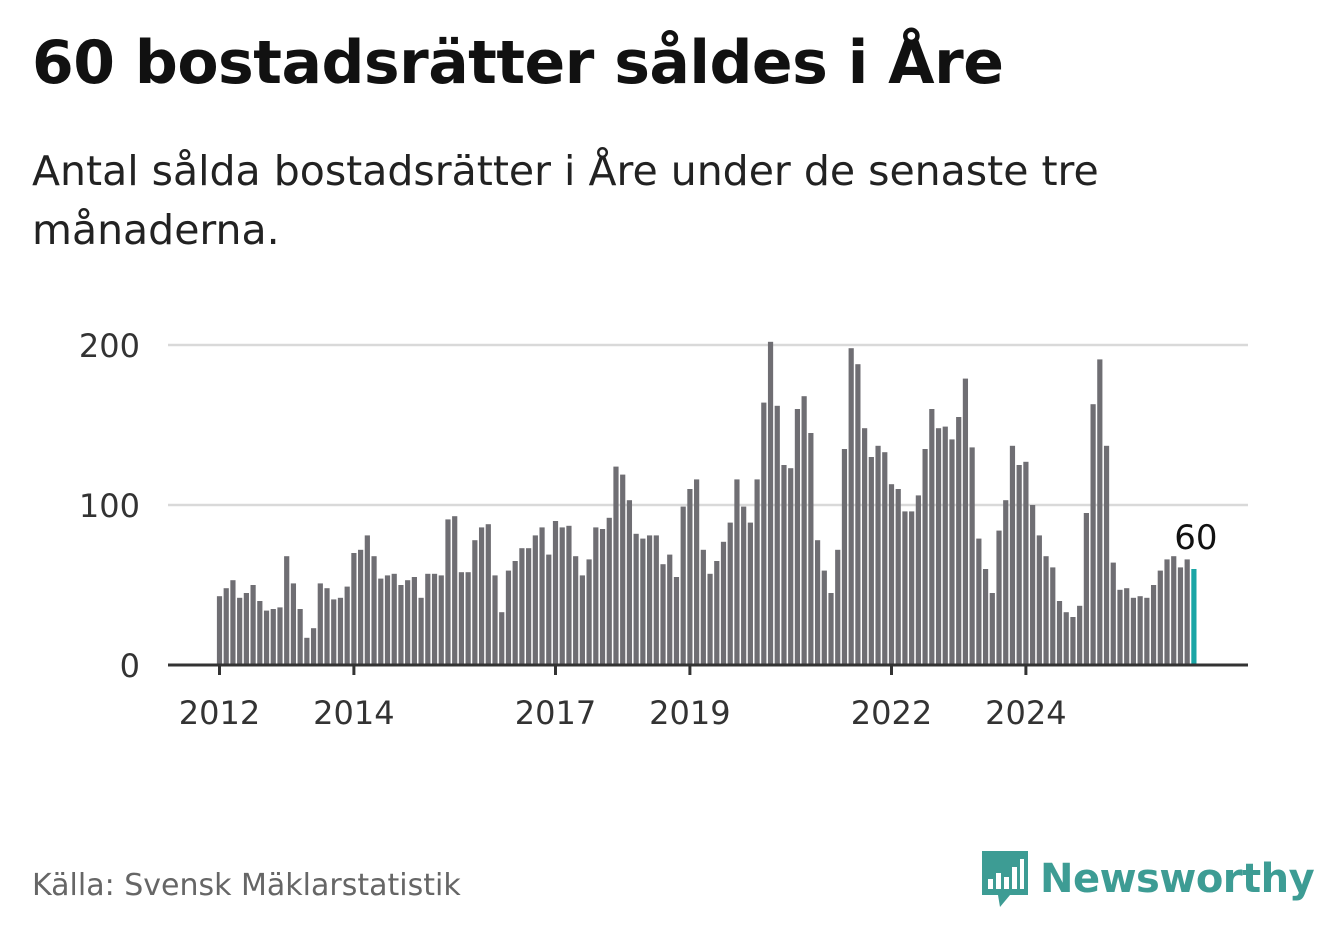 The width and height of the screenshot is (1322, 939). Describe the element at coordinates (1025, 713) in the screenshot. I see `x-tick-label: 2024` at that location.